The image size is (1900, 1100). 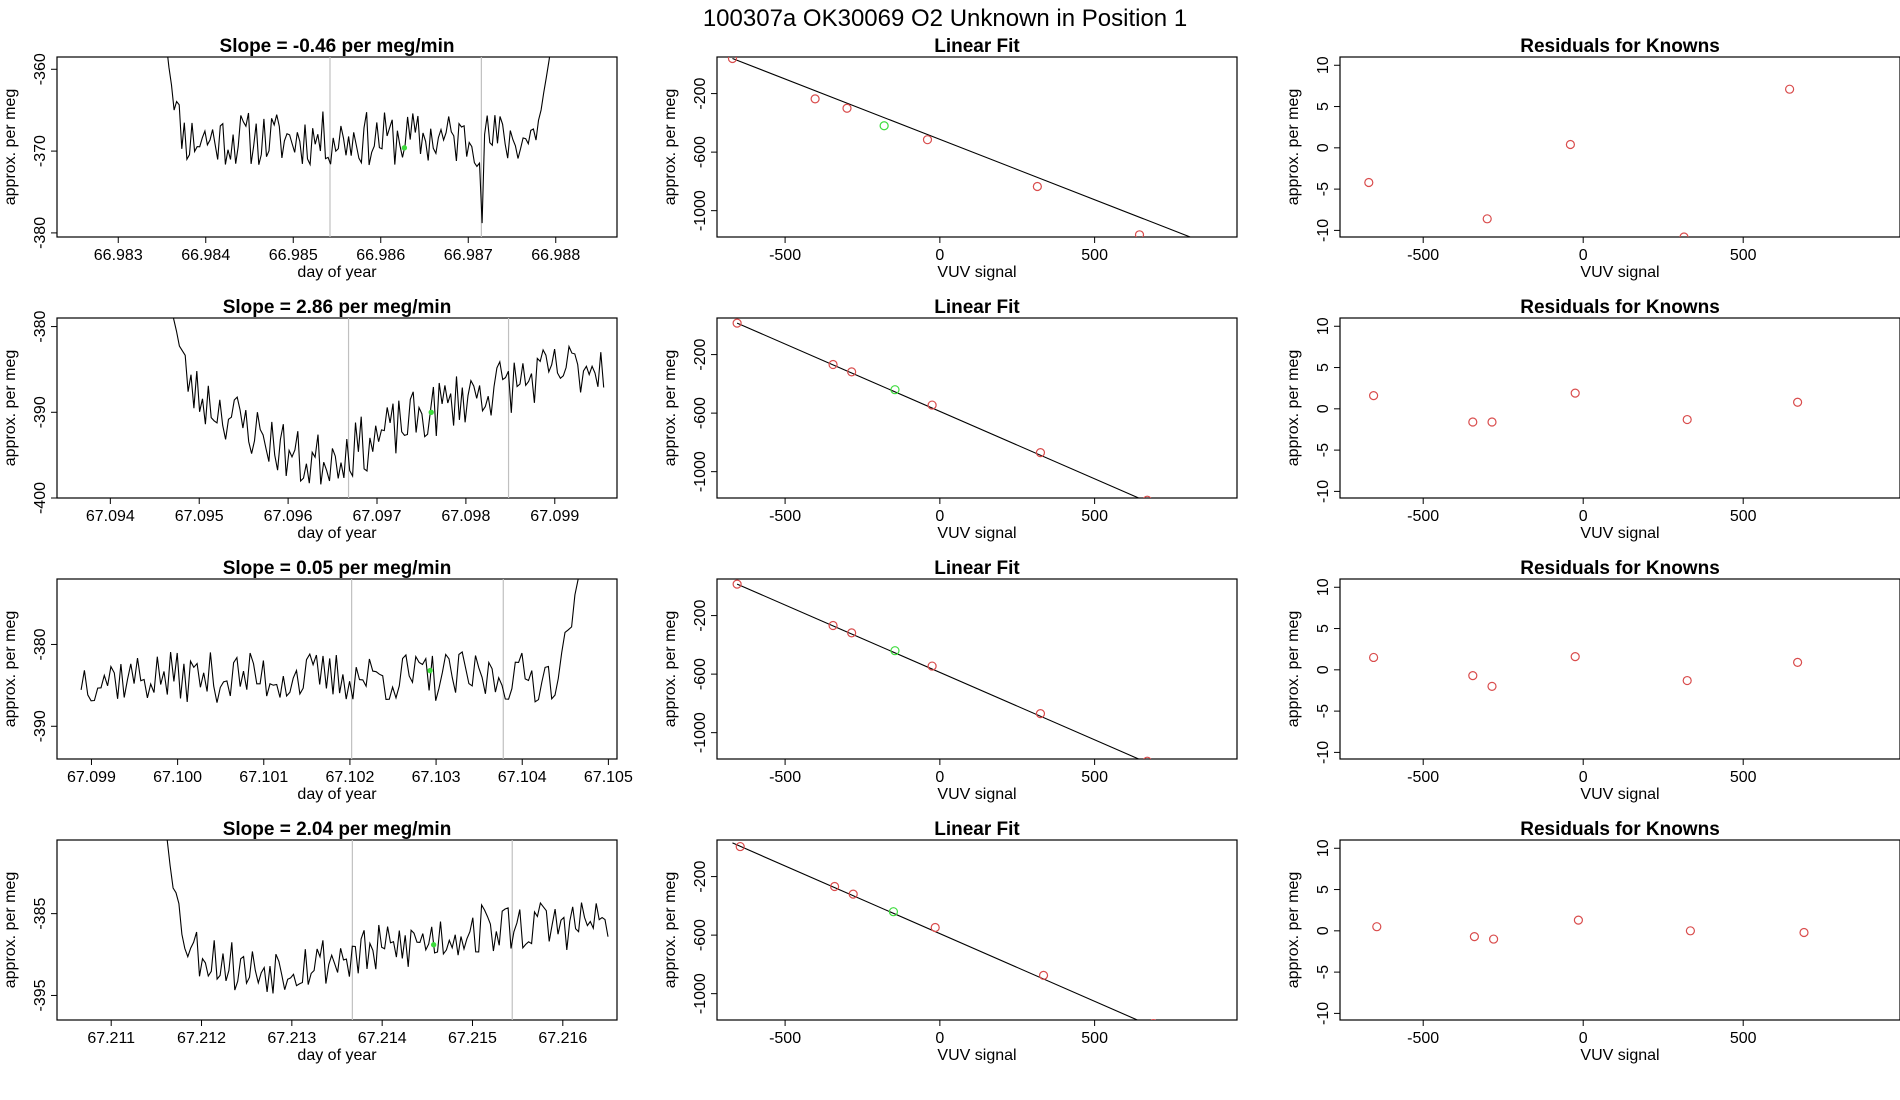 I want to click on y-tick-label: -390, so click(x=40, y=412).